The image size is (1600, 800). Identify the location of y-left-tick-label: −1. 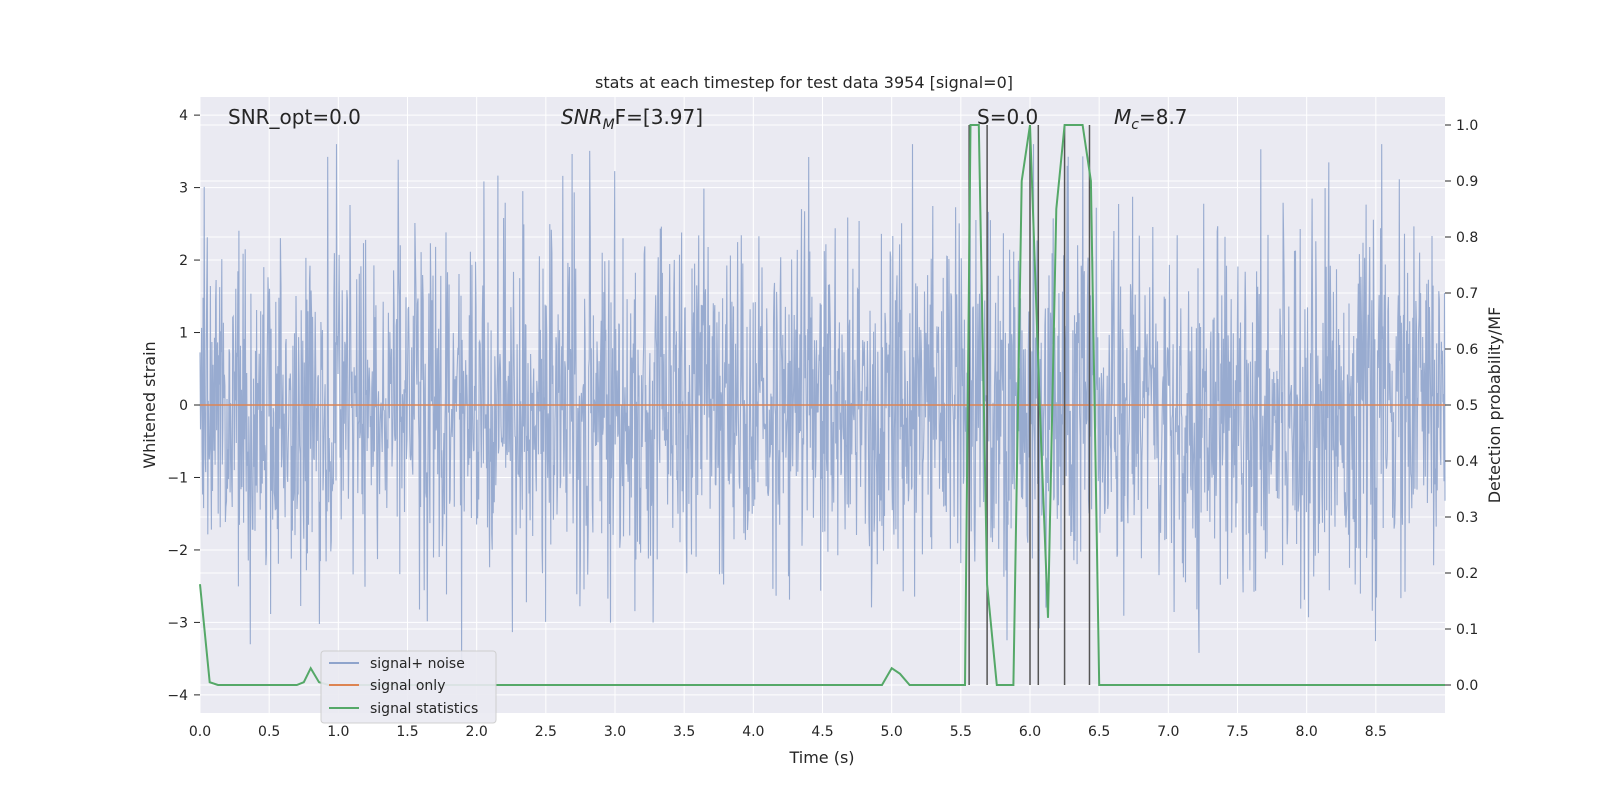
(177, 478).